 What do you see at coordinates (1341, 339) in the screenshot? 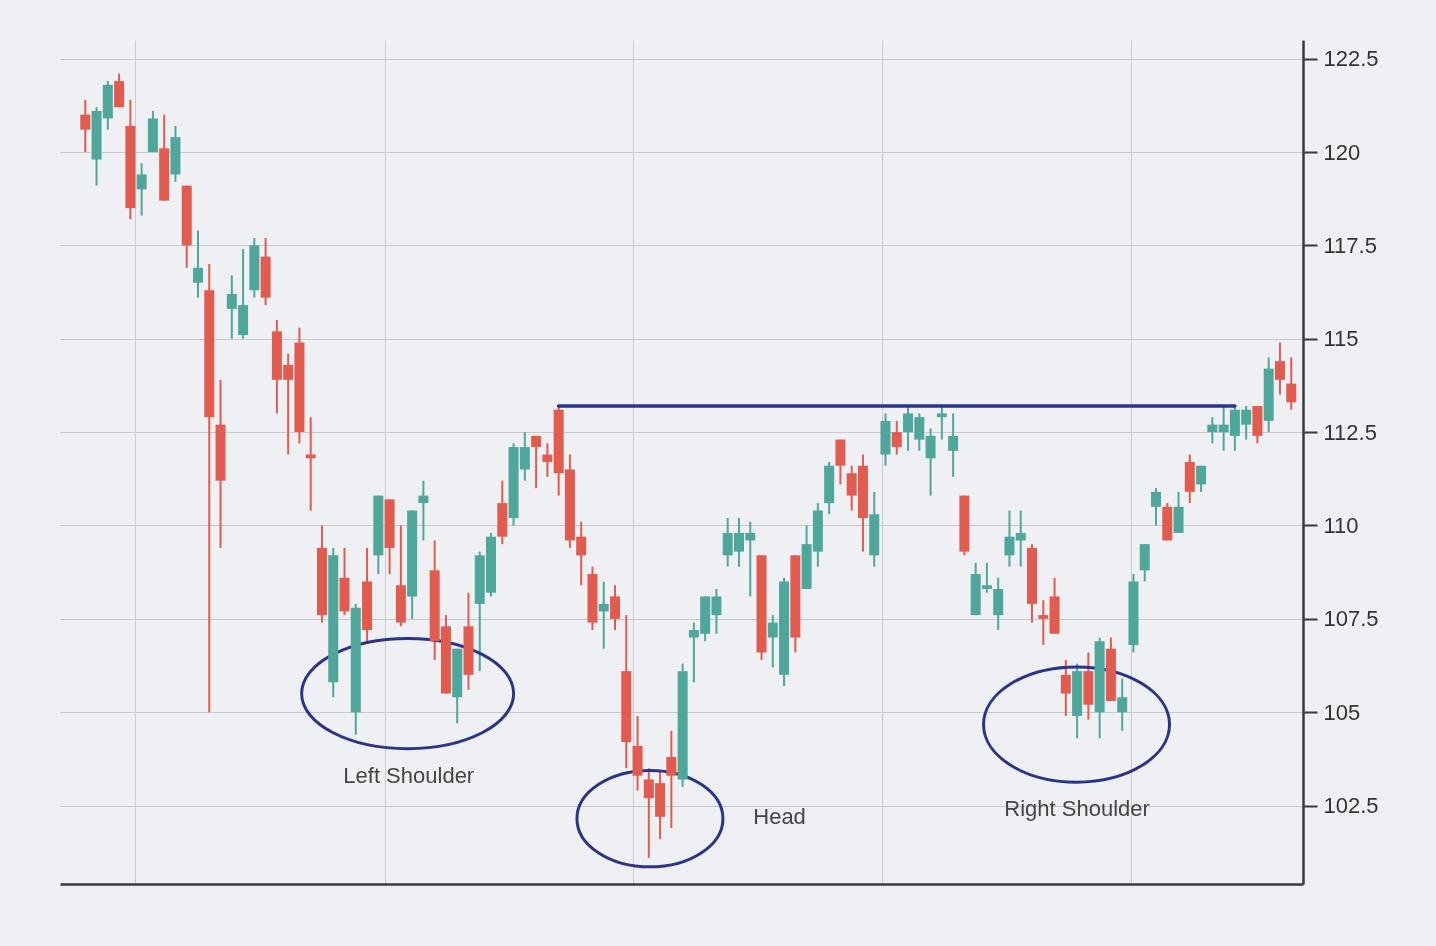
I see `y-tick-label: 115` at bounding box center [1341, 339].